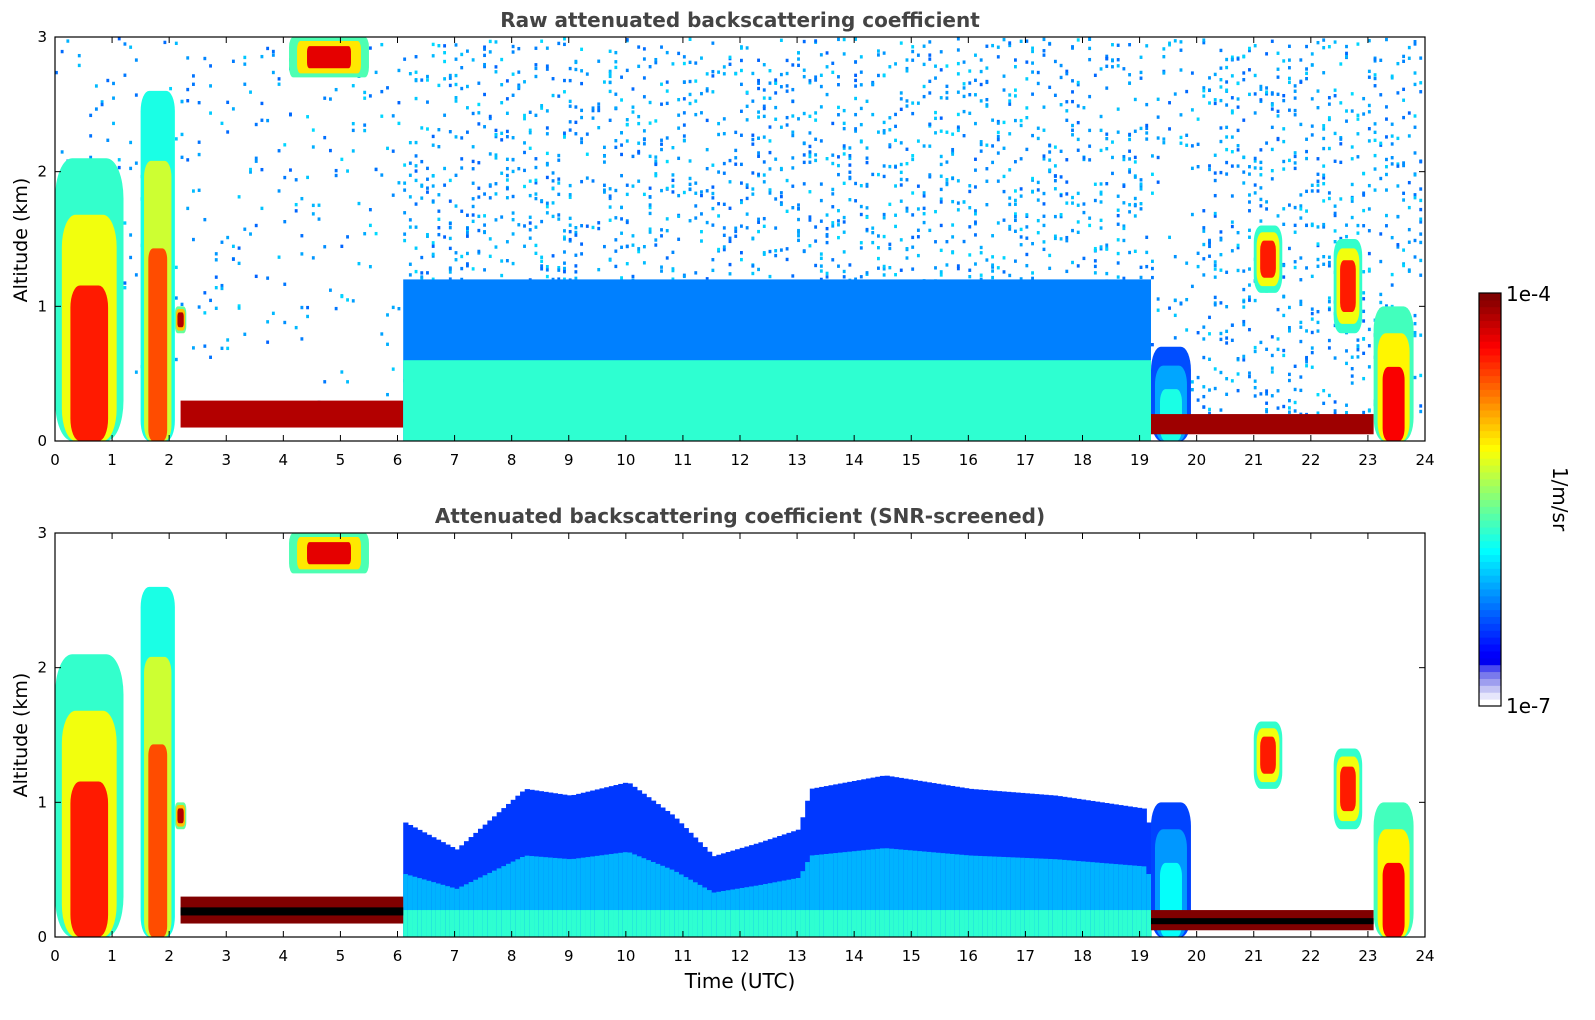 The image size is (1595, 1020). What do you see at coordinates (1424, 460) in the screenshot?
I see `x-tick-label: 24` at bounding box center [1424, 460].